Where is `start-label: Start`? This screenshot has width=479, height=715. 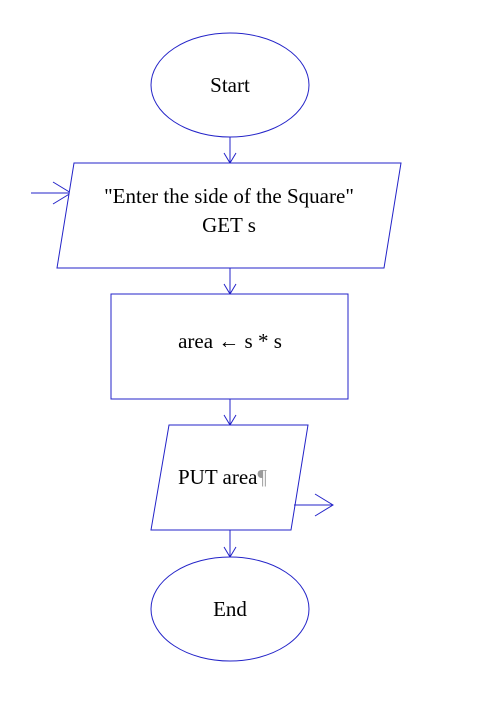
start-label: Start is located at coordinates (230, 85).